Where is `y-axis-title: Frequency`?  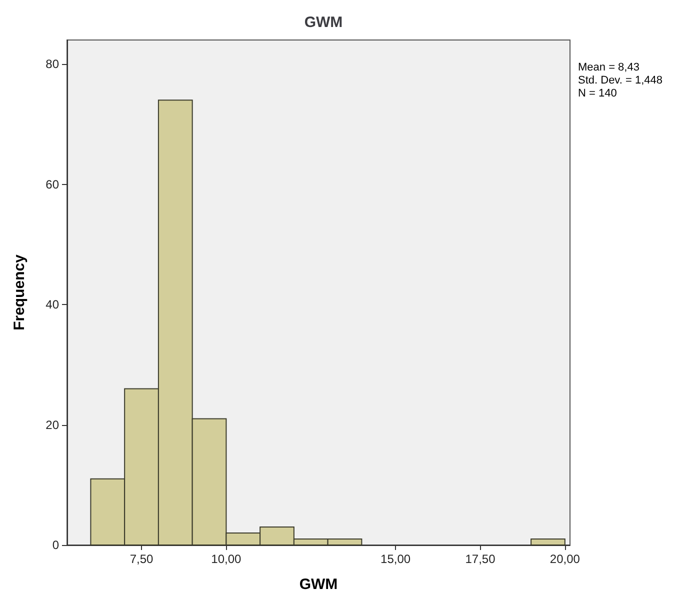 y-axis-title: Frequency is located at coordinates (19, 292).